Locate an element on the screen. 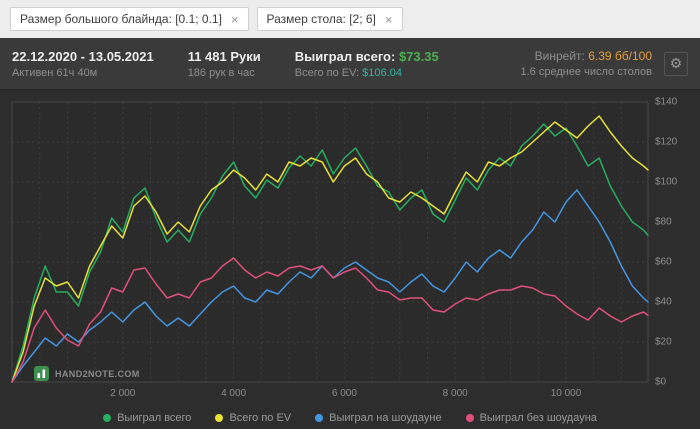 The height and width of the screenshot is (429, 700). gear-icon: ⚙ is located at coordinates (676, 63).